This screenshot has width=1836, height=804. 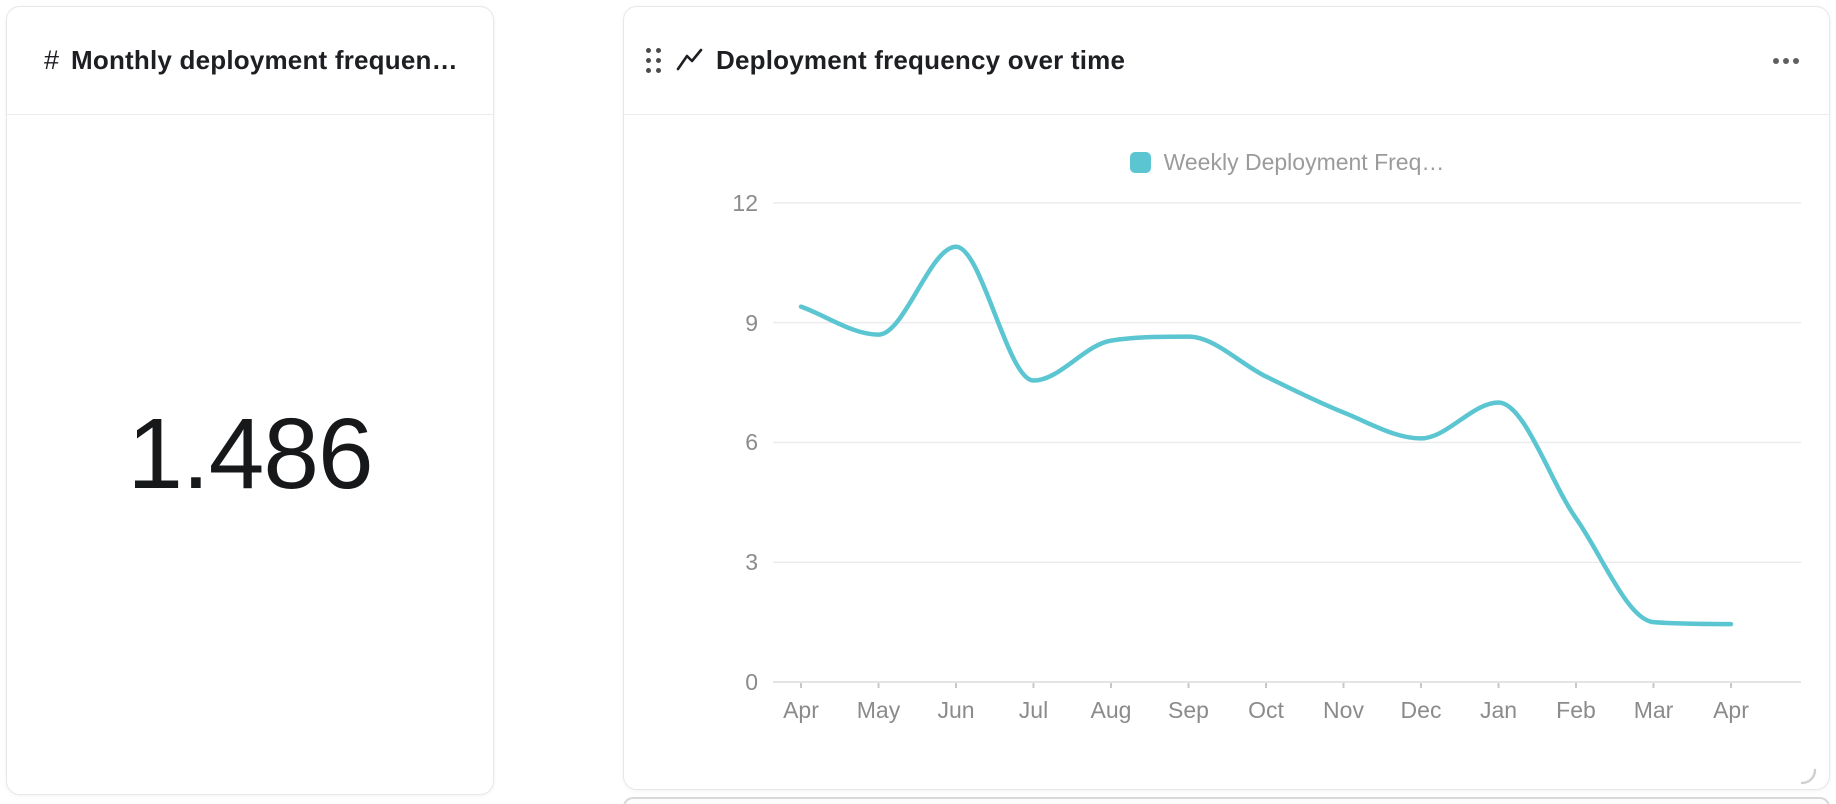 I want to click on x-axis-tick-label: Sep, so click(x=1188, y=710).